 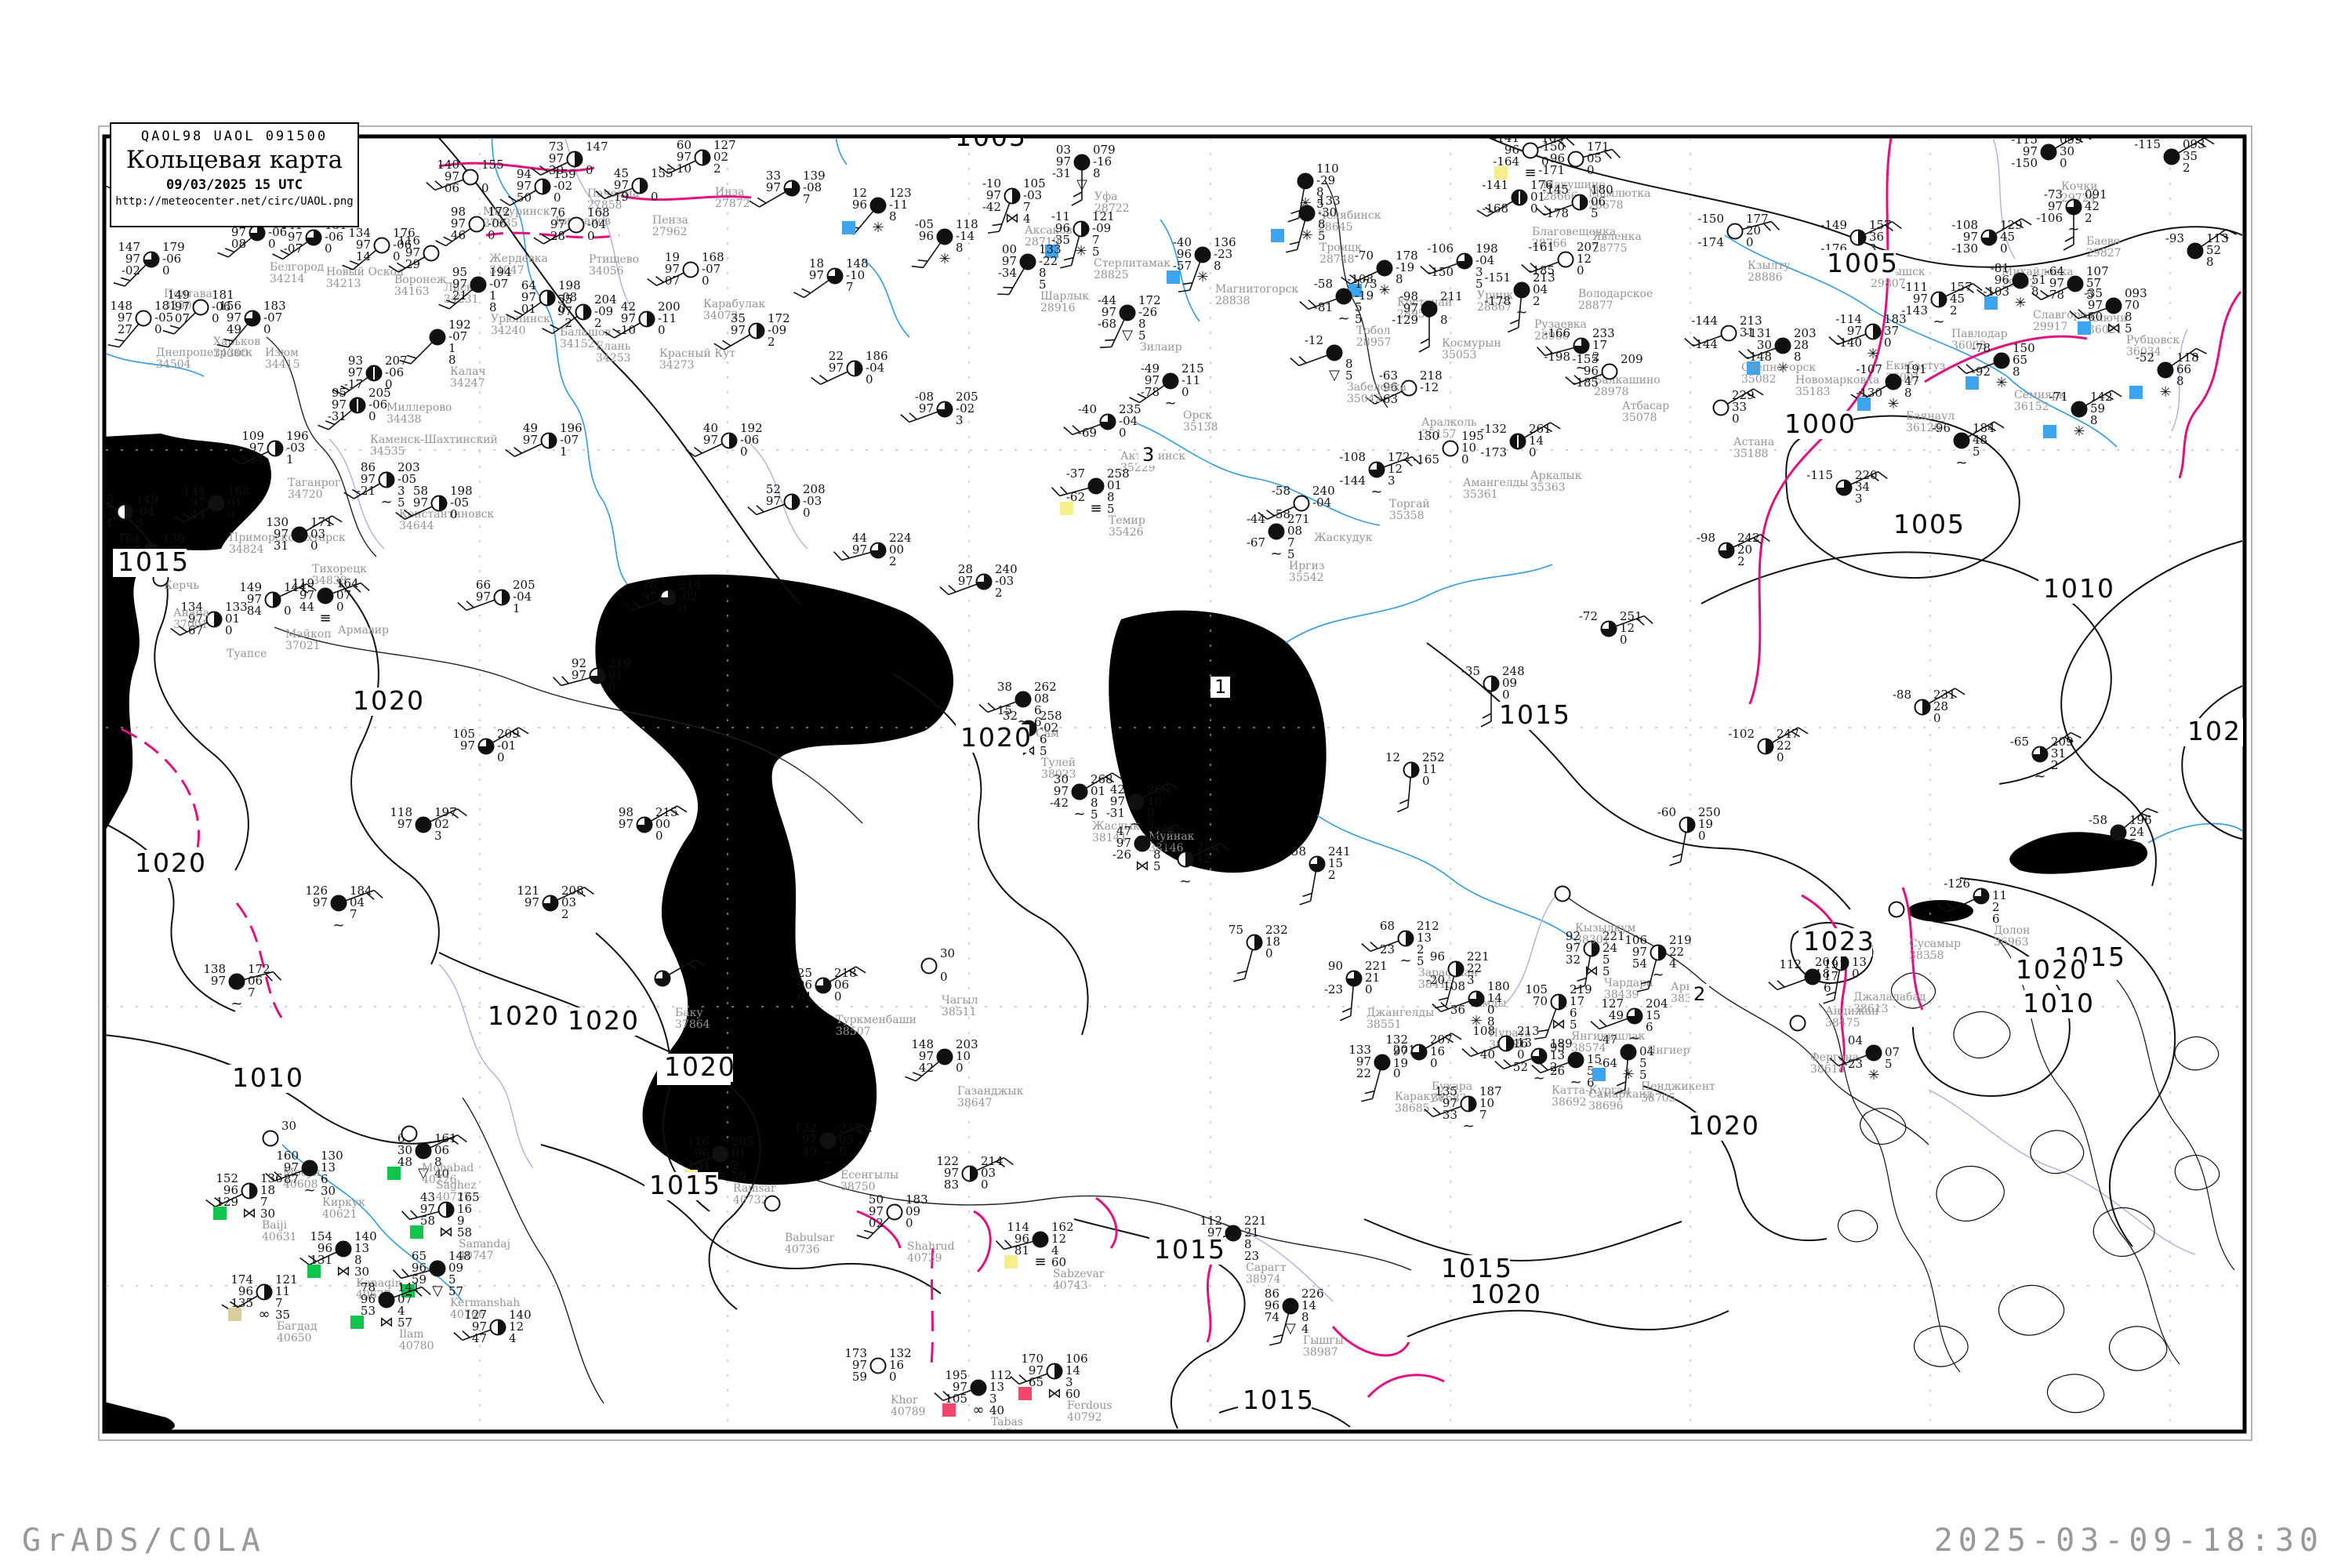 I want to click on station-value: 6, so click(x=1649, y=1027).